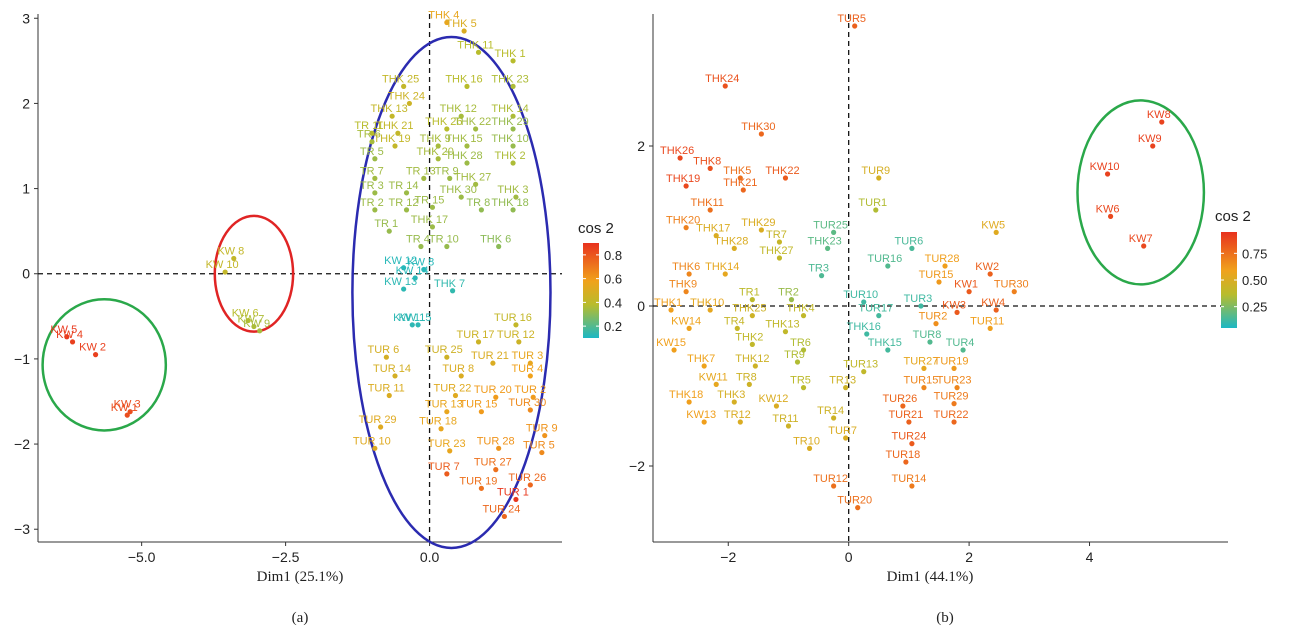 This screenshot has height=642, width=1290. Describe the element at coordinates (286, 557) in the screenshot. I see `x-tick-label: −2.5` at that location.